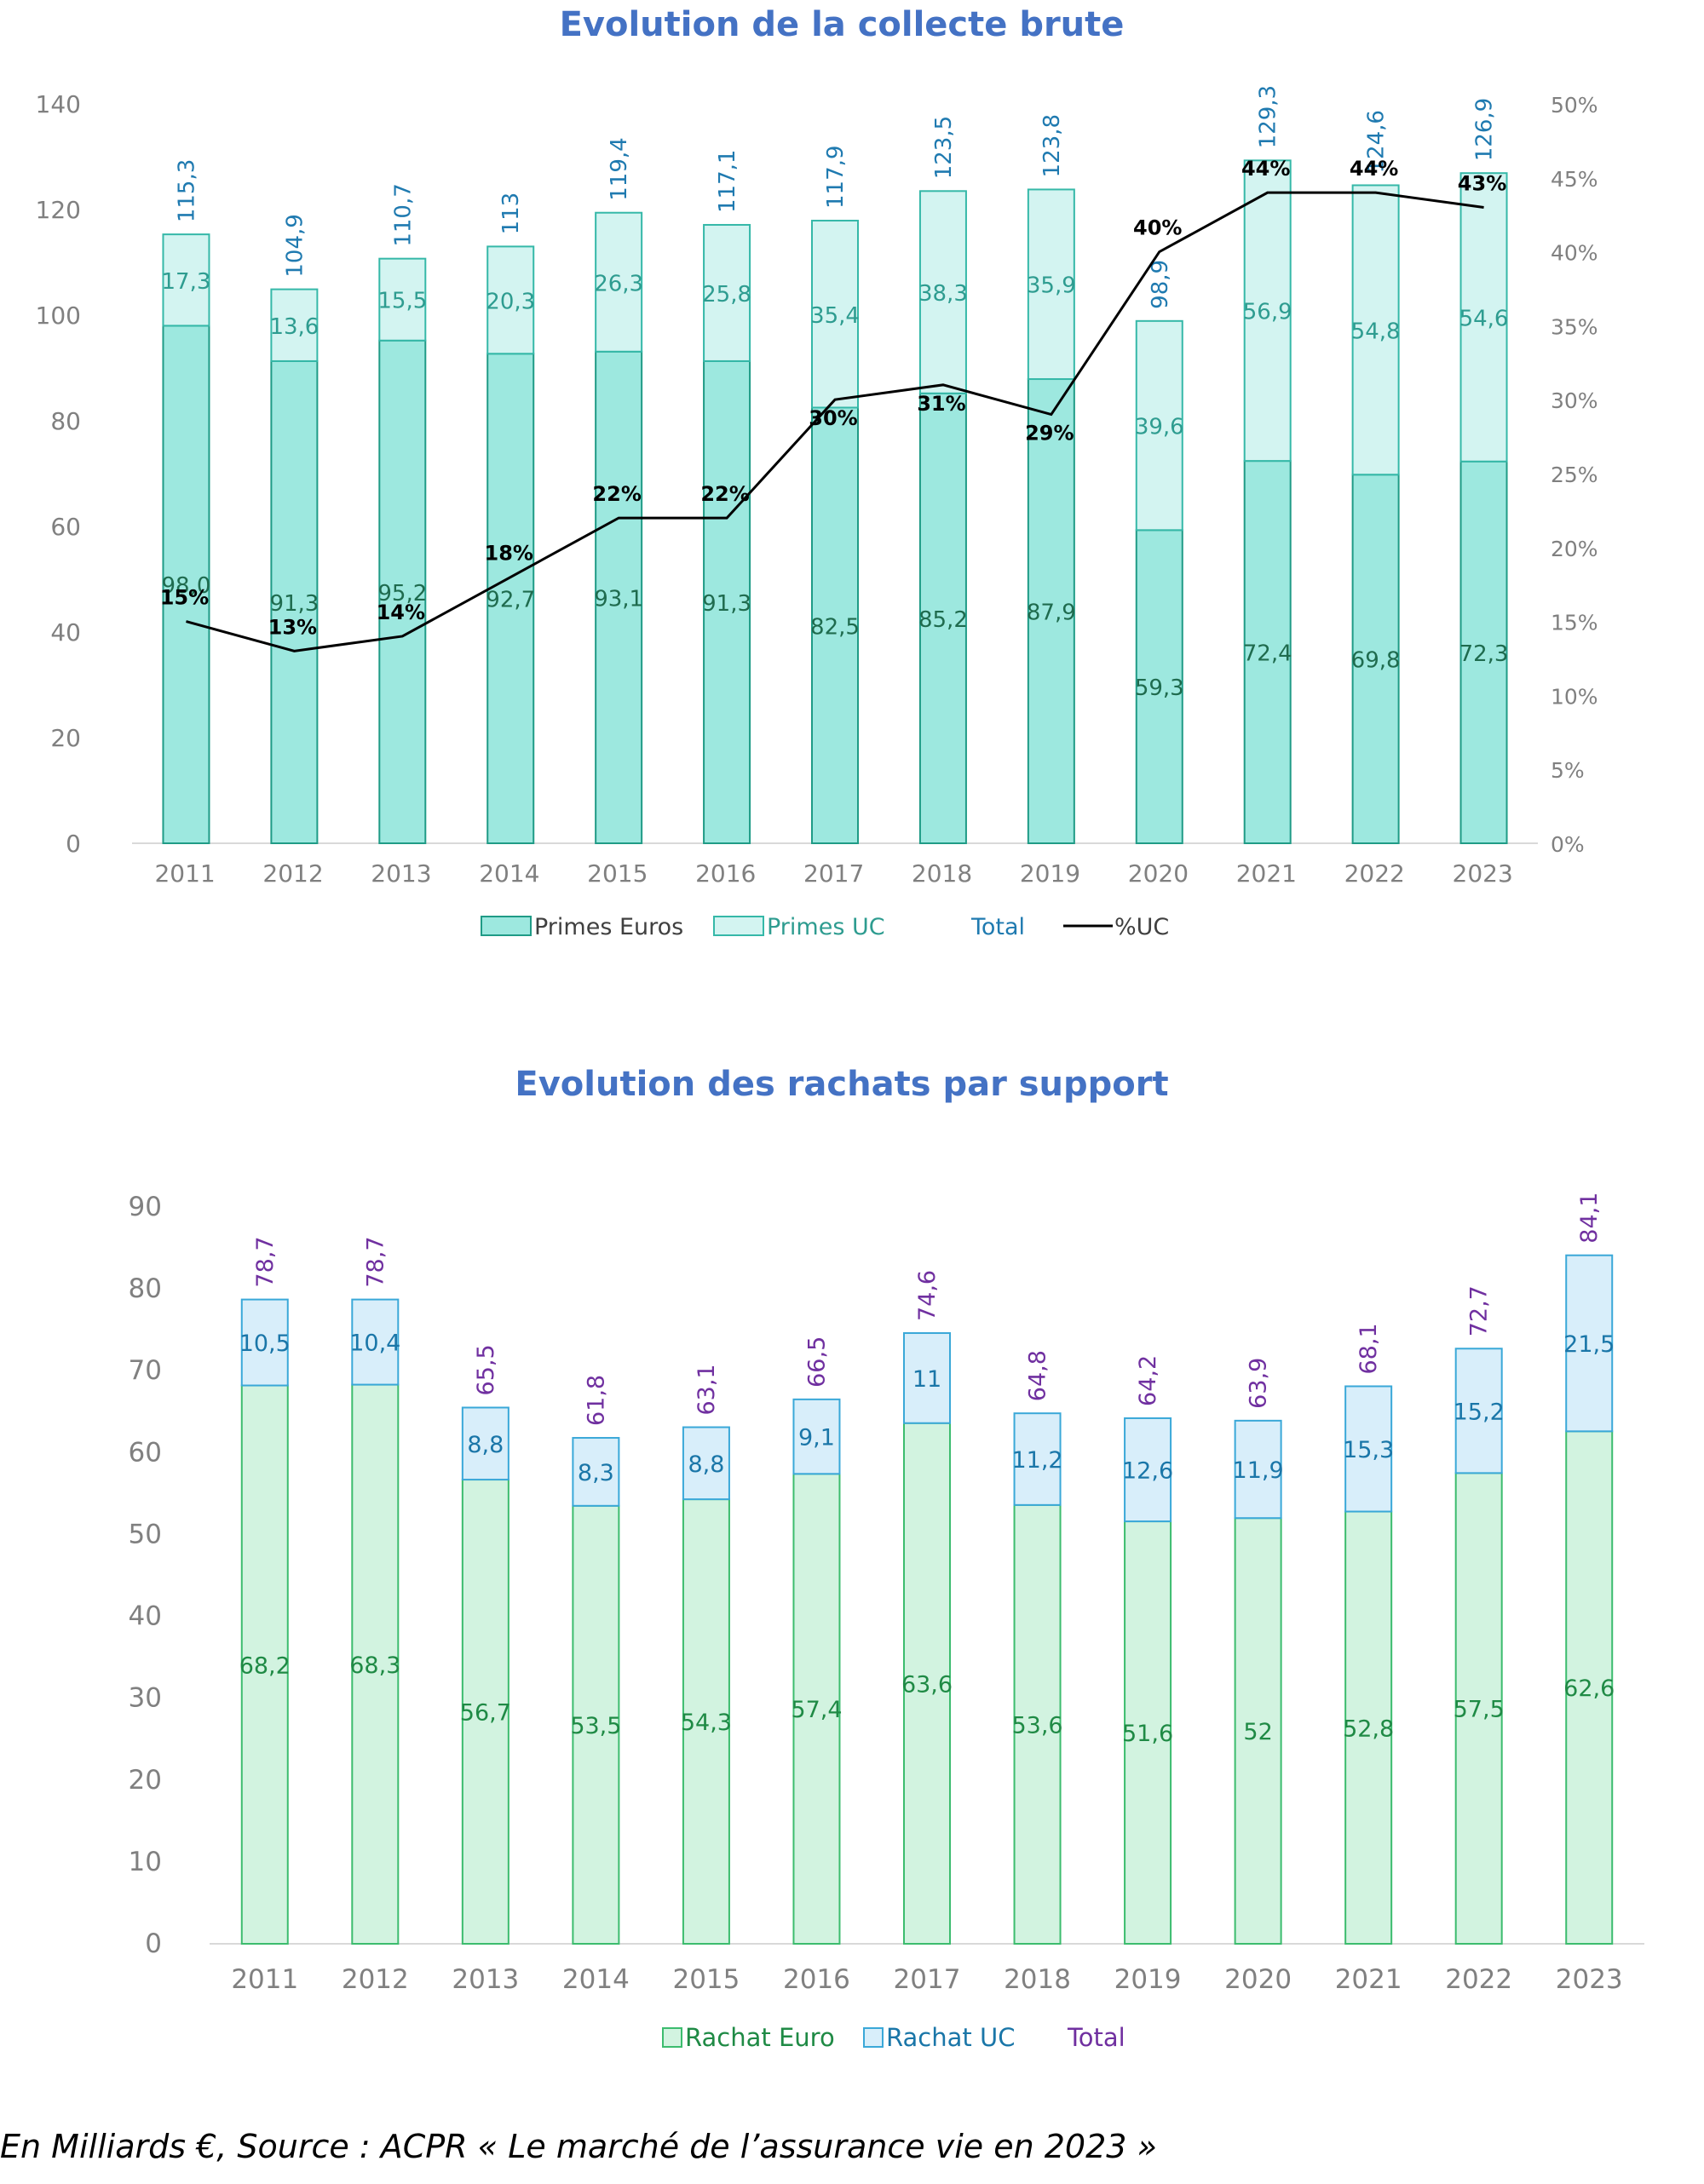 The height and width of the screenshot is (2184, 1704). I want to click on x-tick-label: 2019, so click(1148, 1980).